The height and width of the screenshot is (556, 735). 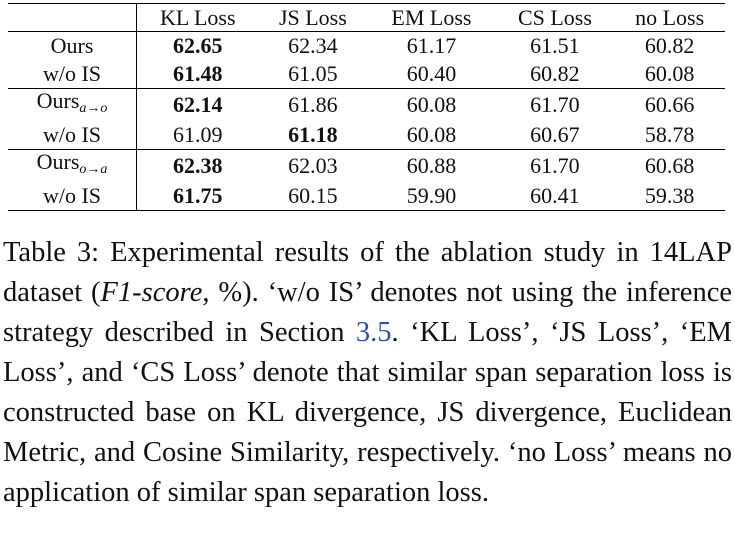 I want to click on value-cell: 61.09, so click(x=197, y=134).